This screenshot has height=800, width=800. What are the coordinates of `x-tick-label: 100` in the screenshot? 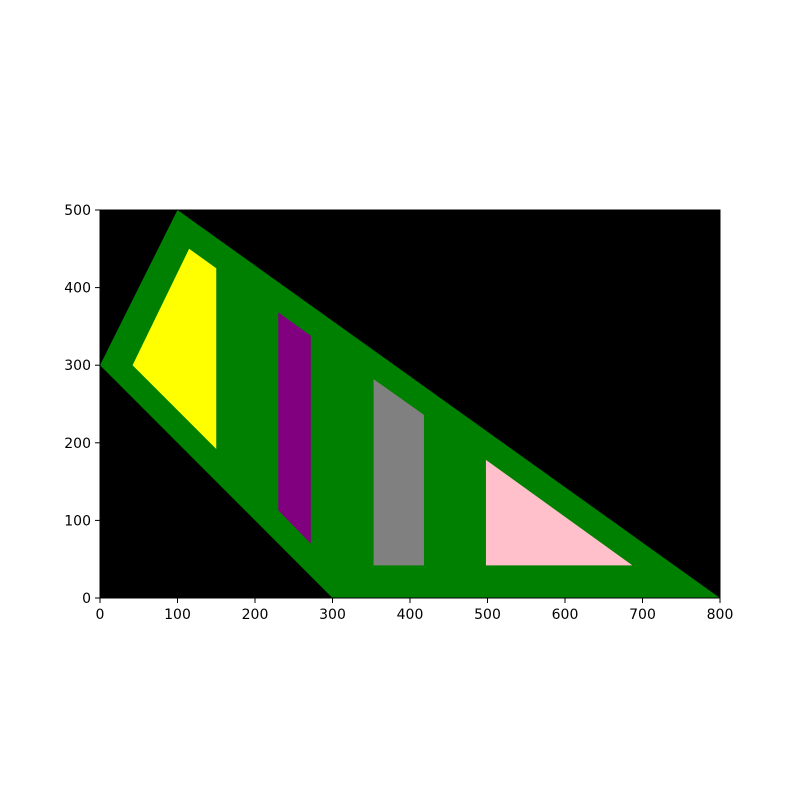 It's located at (177, 615).